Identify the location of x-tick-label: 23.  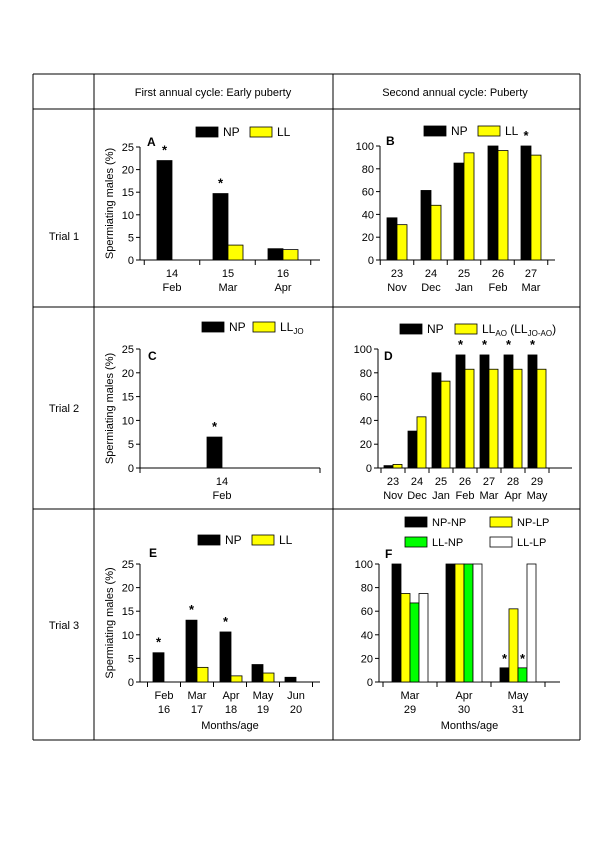
(397, 274).